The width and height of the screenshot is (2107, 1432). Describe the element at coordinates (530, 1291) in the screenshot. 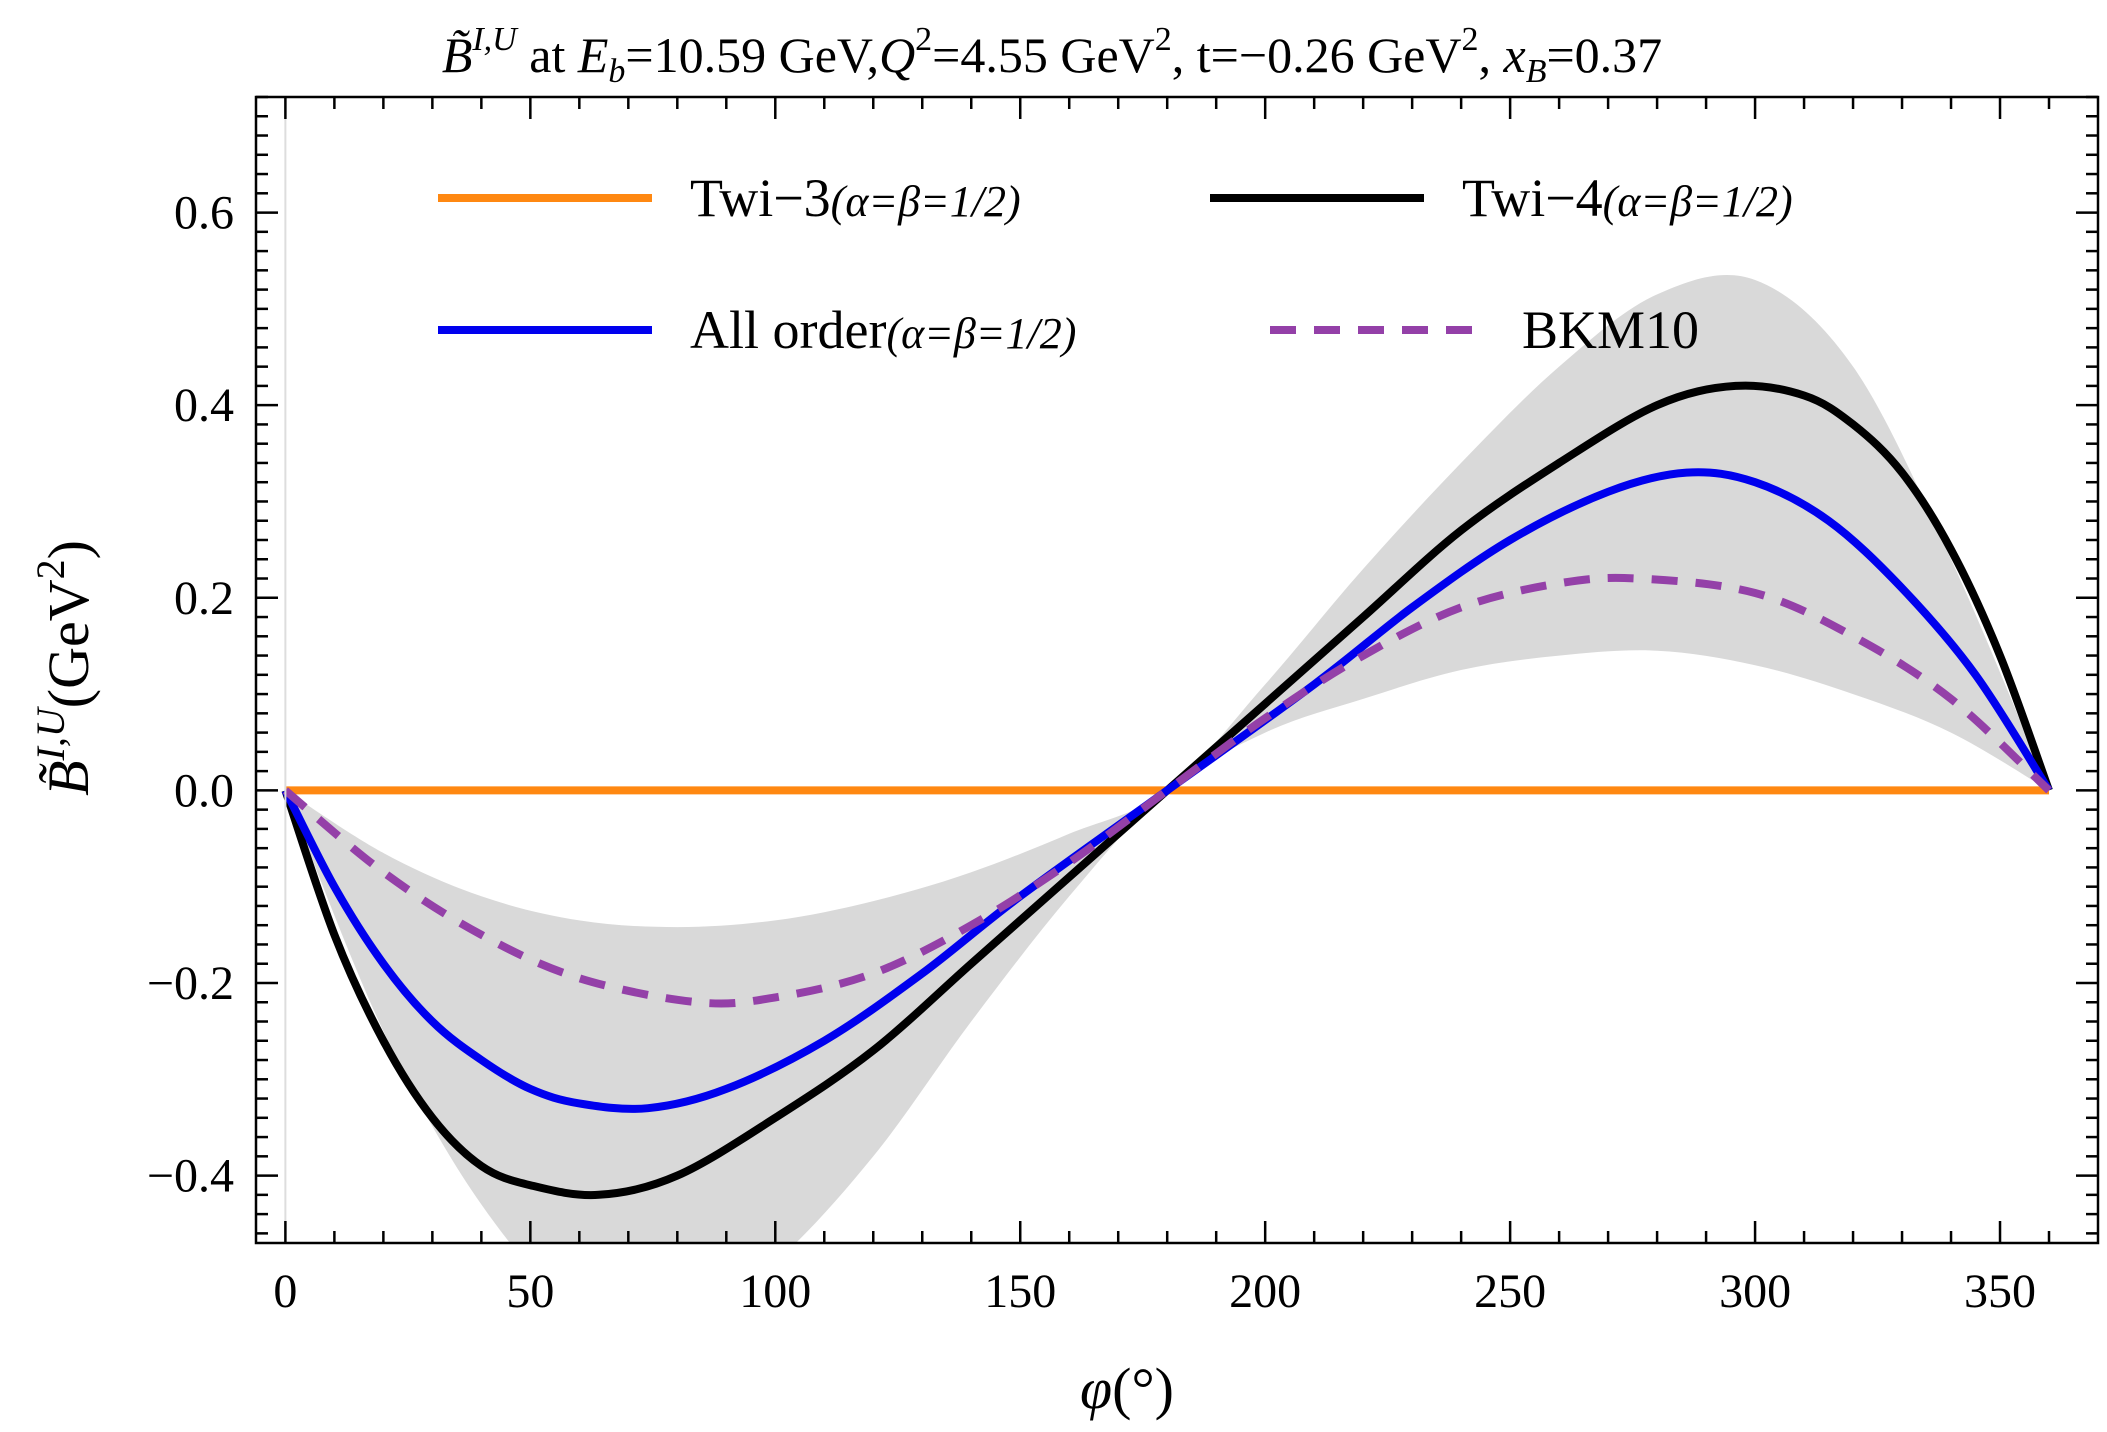

I see `x-tick-label: 50` at that location.